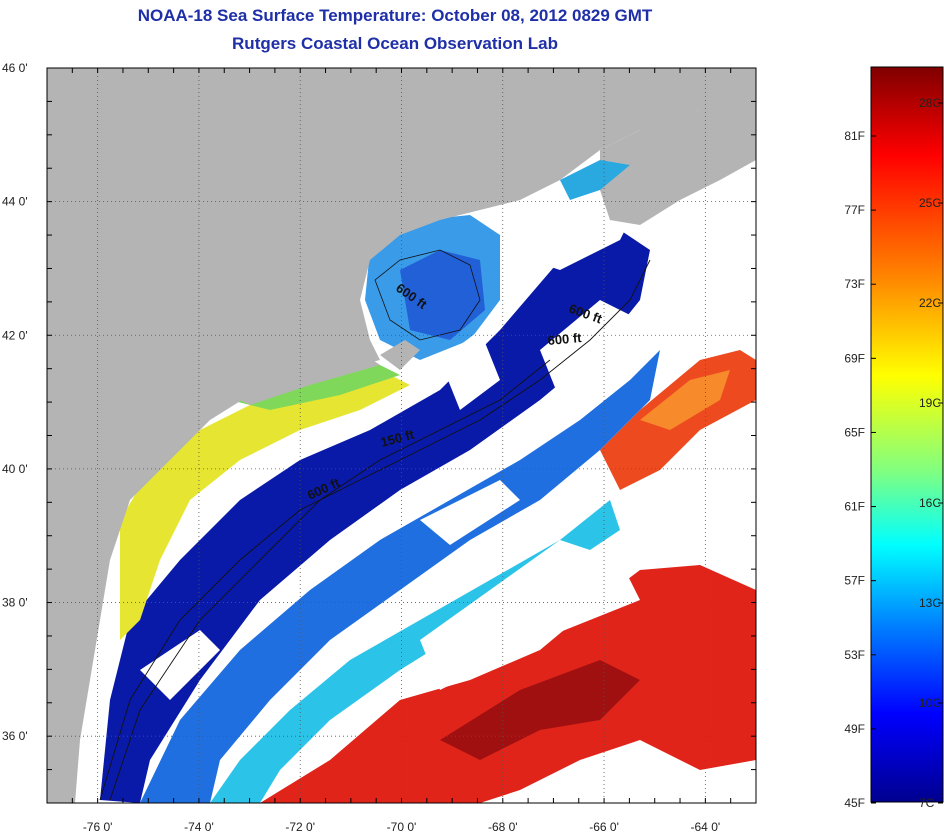 The image size is (944, 840). Describe the element at coordinates (854, 284) in the screenshot. I see `colorbar-f-label: 73F` at that location.